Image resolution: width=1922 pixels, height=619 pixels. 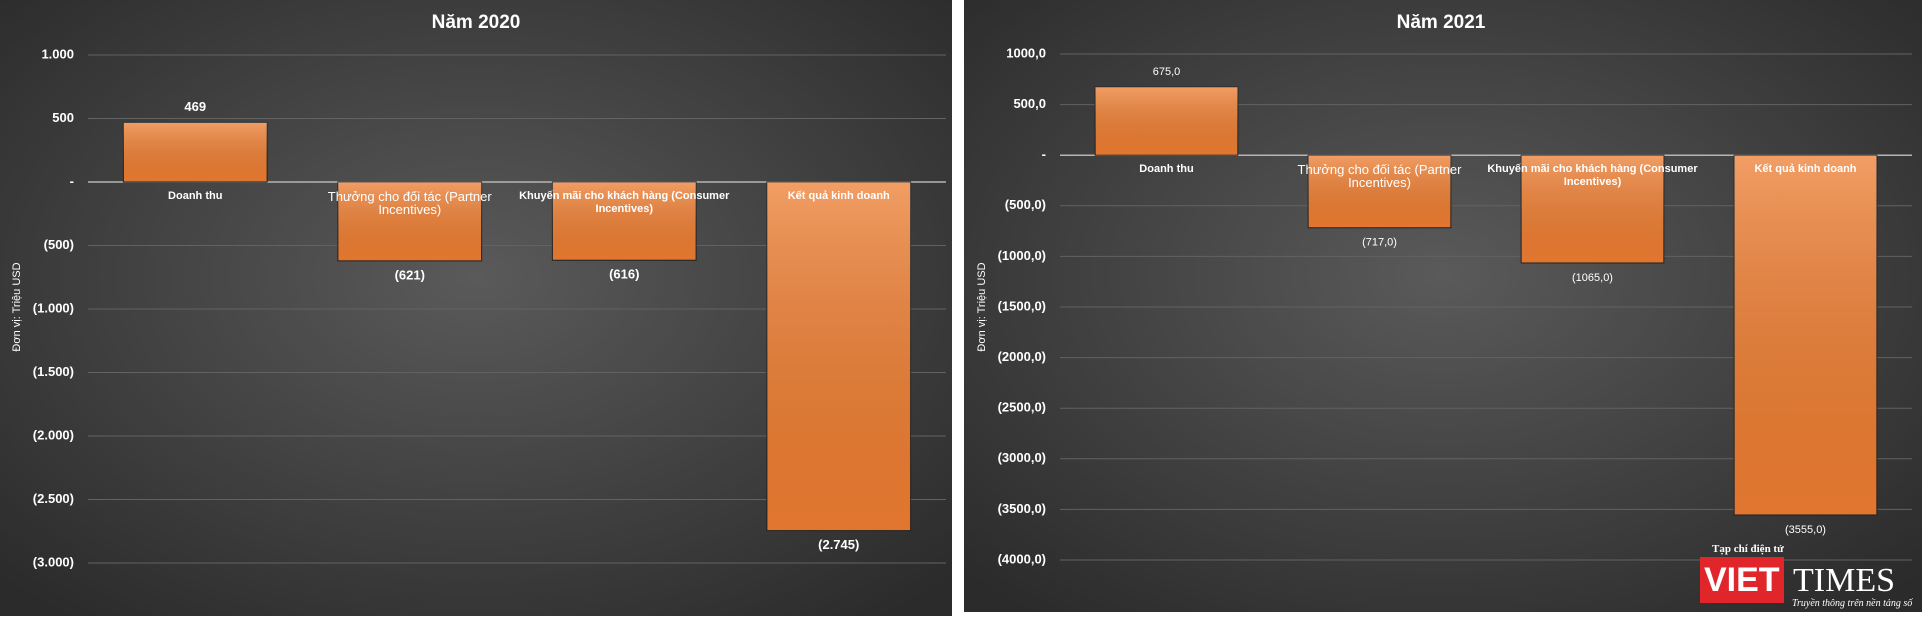 I want to click on y-tick-label: (1.500), so click(x=53, y=371).